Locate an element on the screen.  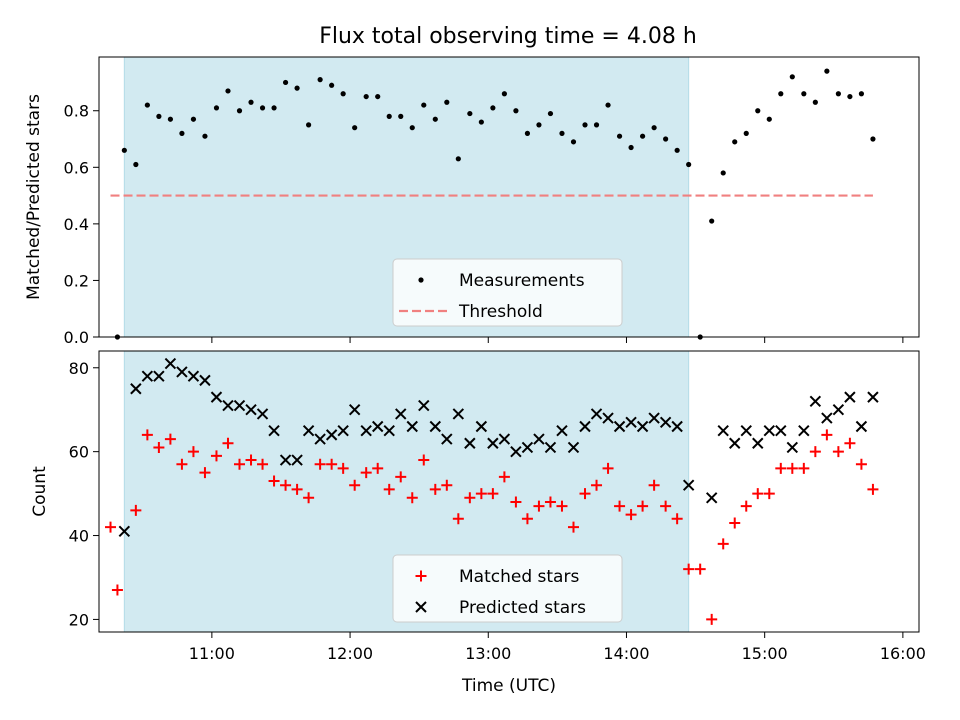
legend-label: Matched stars is located at coordinates (519, 577).